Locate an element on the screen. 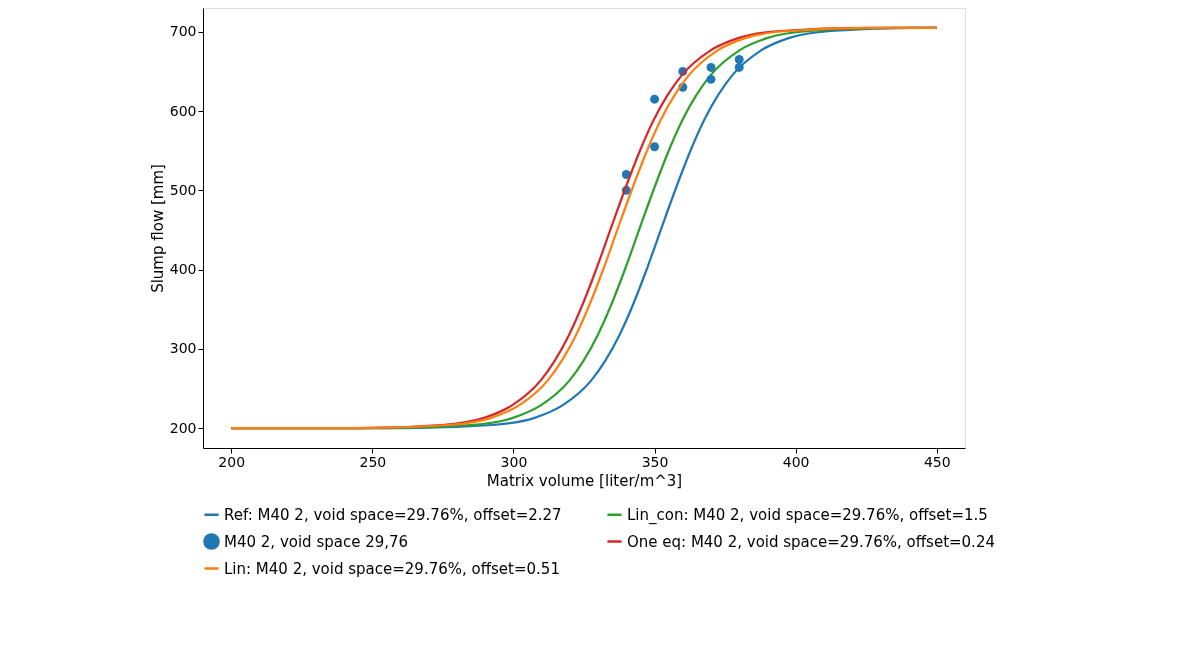 This screenshot has height=648, width=1188. legend-label: Lin_con: M40 2, void space=29.76%, offset=1.5 is located at coordinates (807, 515).